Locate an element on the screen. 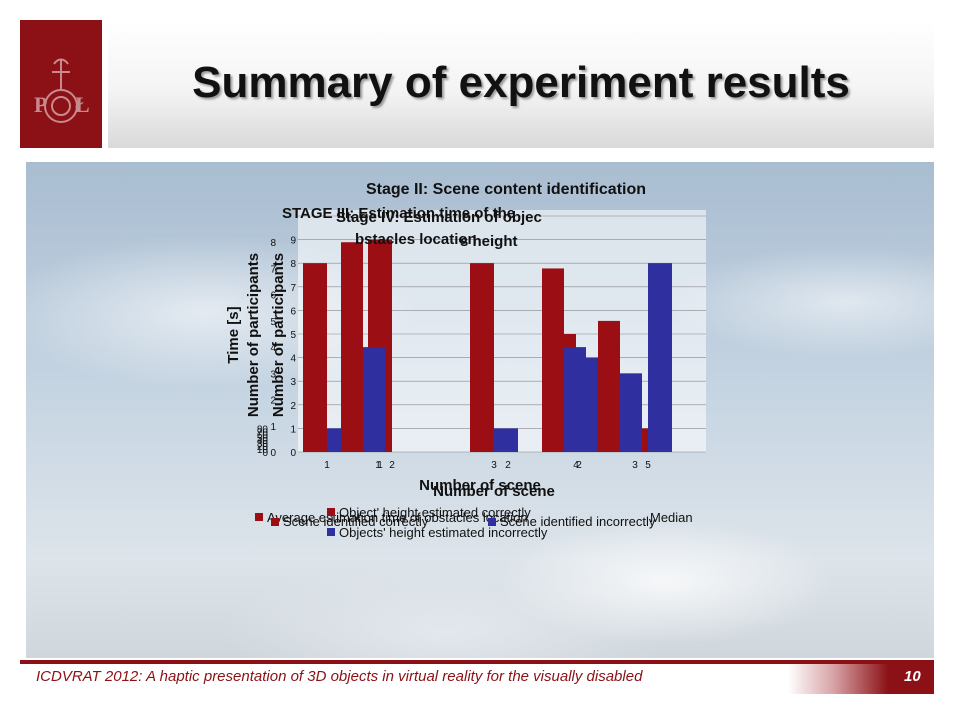 The width and height of the screenshot is (960, 720). legend-label-stage4-correct: Object' height estimated correctly is located at coordinates (435, 512).